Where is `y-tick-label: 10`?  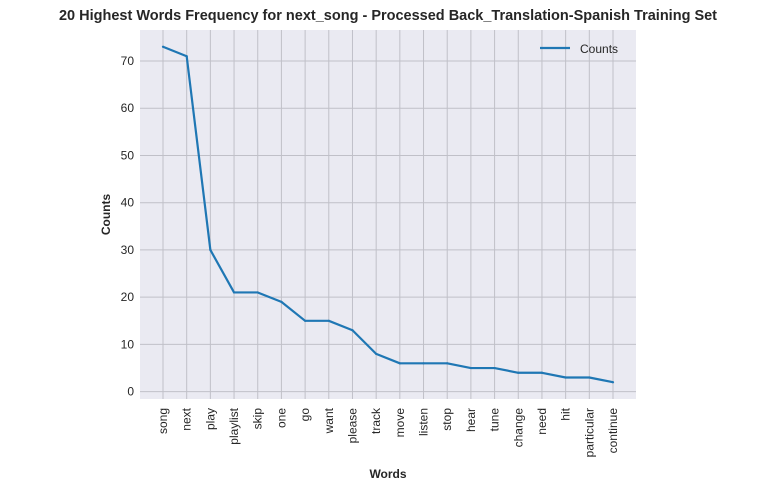
y-tick-label: 10 is located at coordinates (128, 344).